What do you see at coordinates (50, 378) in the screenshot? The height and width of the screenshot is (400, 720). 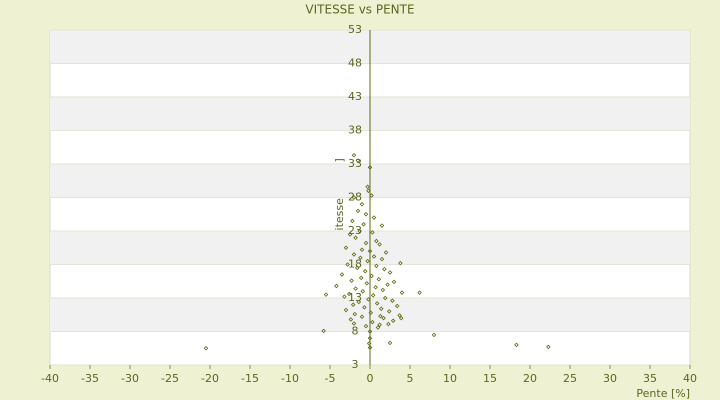 I see `x-tick-label: -40` at bounding box center [50, 378].